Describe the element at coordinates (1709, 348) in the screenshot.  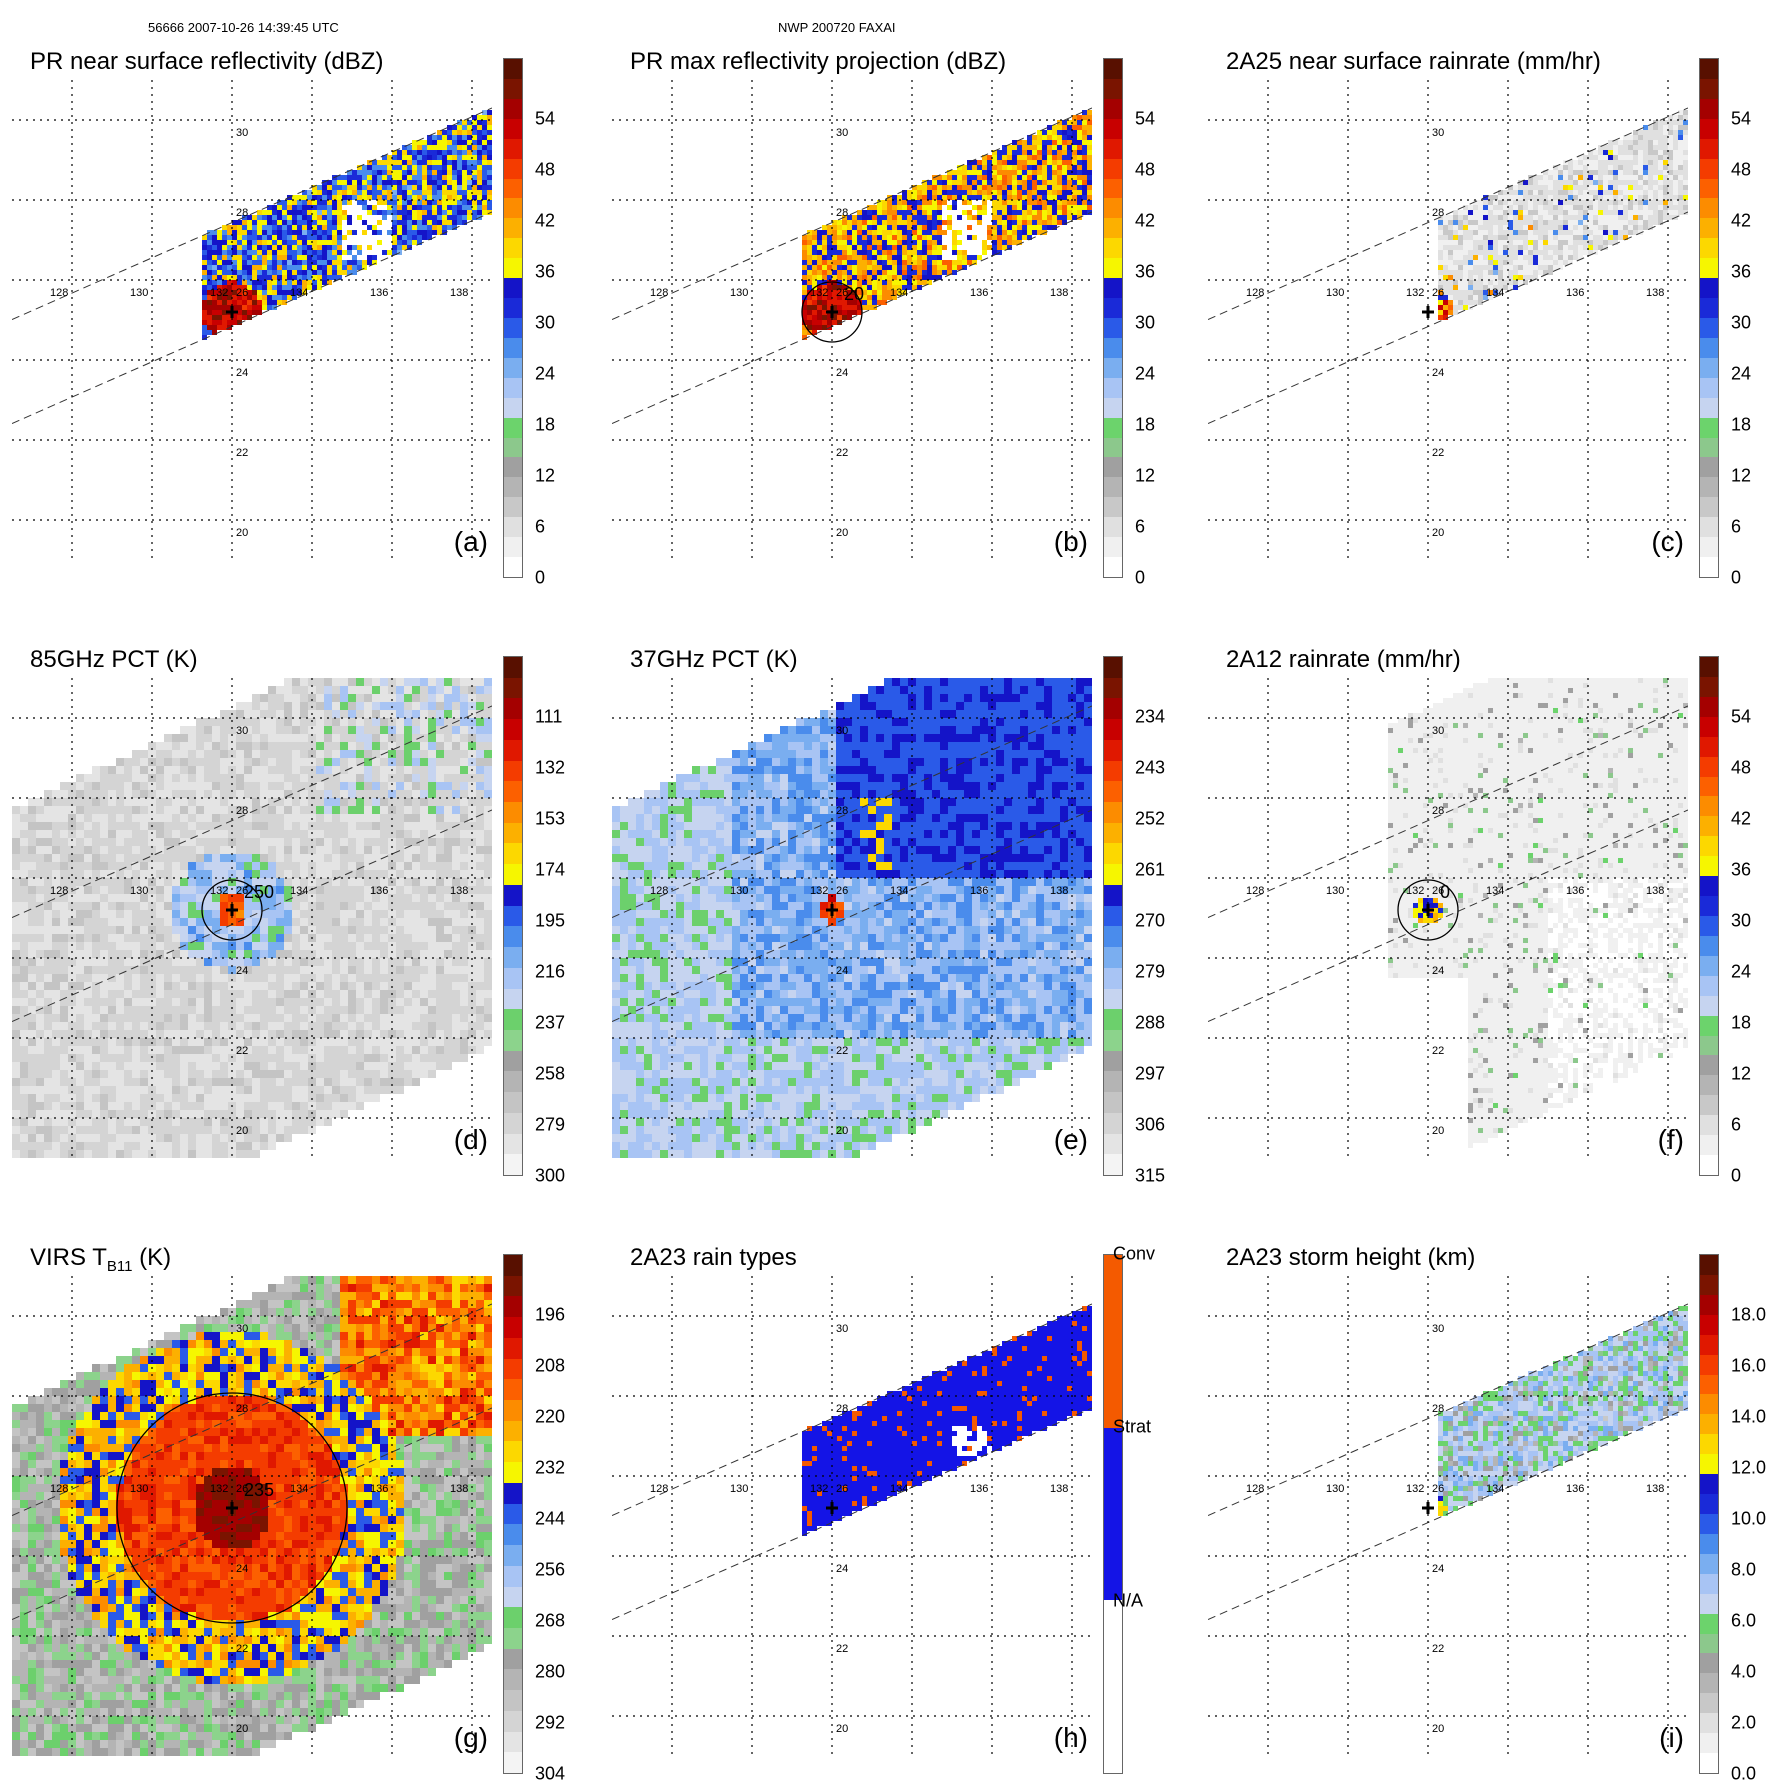
I see `colorbar-segment` at that location.